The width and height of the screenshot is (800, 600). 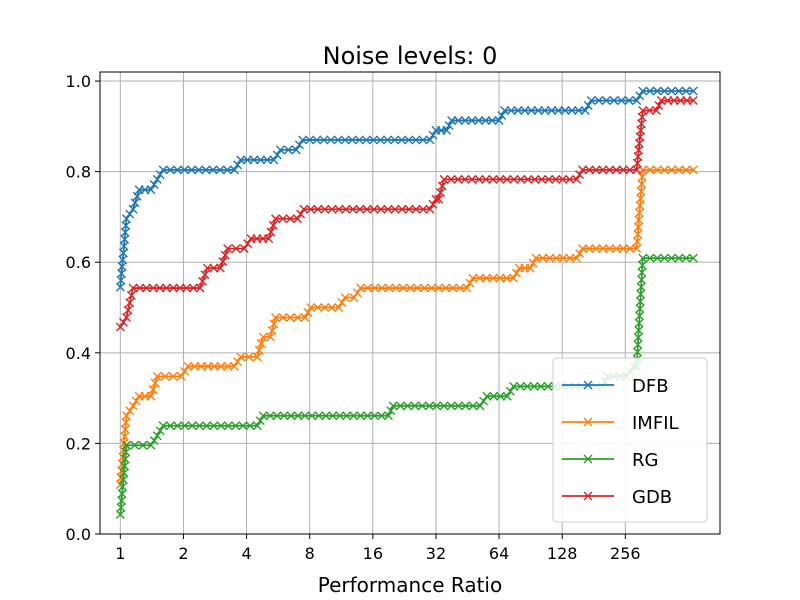 What do you see at coordinates (588, 422) in the screenshot?
I see `legend-marker-imfil` at bounding box center [588, 422].